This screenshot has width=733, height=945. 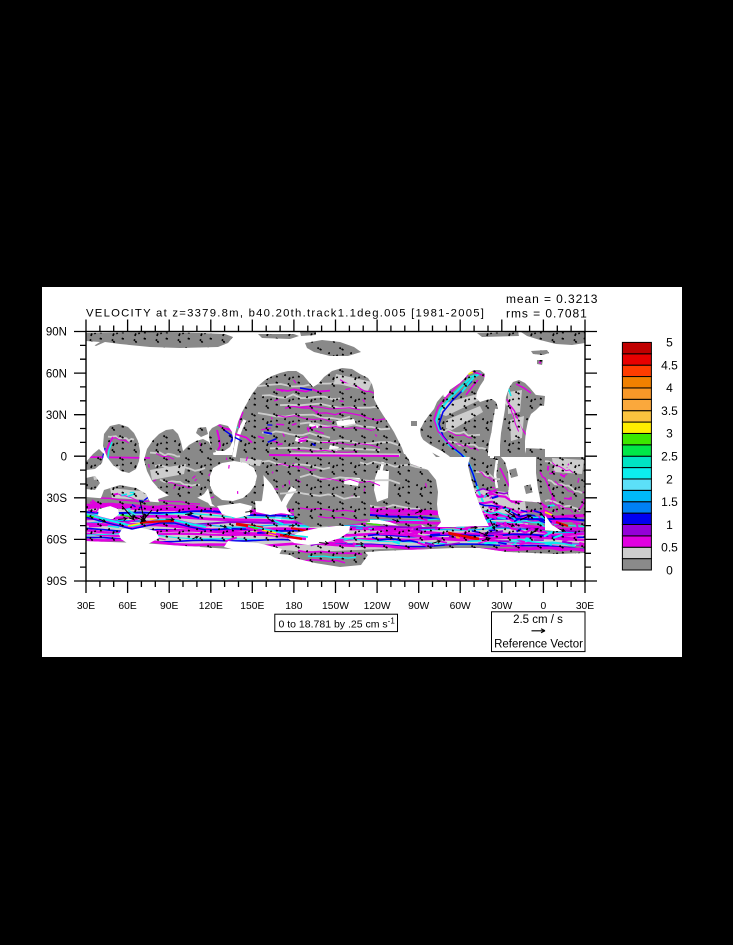 I want to click on svg-text: 2, so click(x=669, y=479).